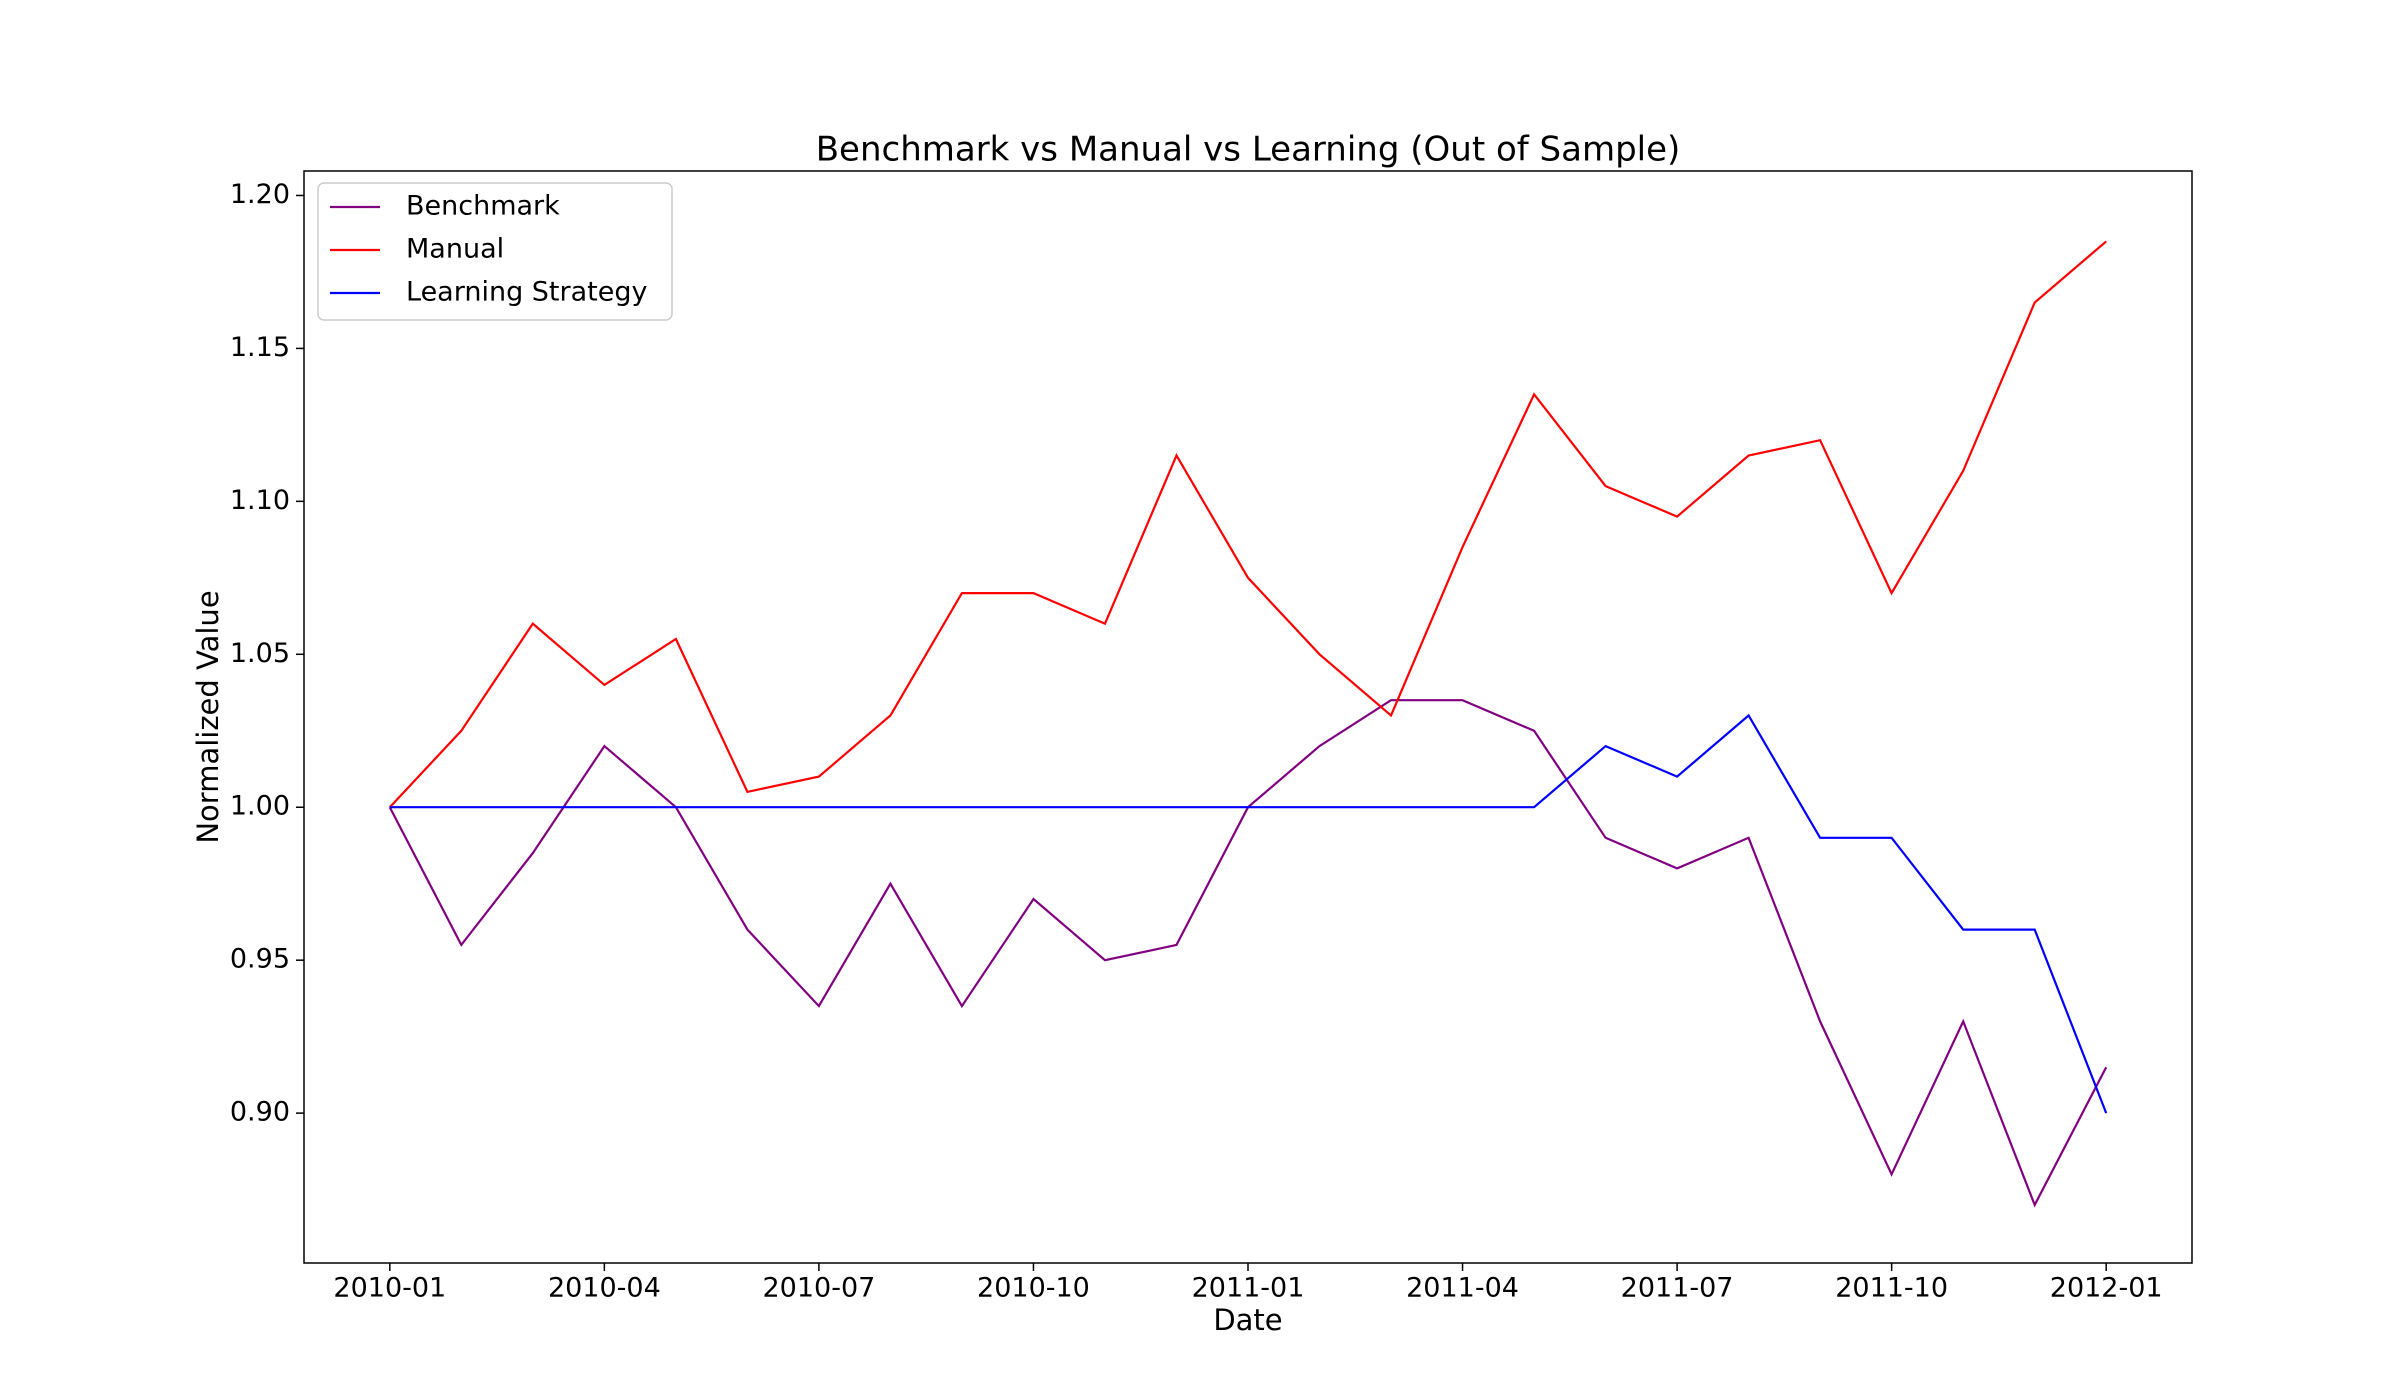 The image size is (2400, 1400). Describe the element at coordinates (1891, 1288) in the screenshot. I see `x-tick-label: 2011-10` at that location.